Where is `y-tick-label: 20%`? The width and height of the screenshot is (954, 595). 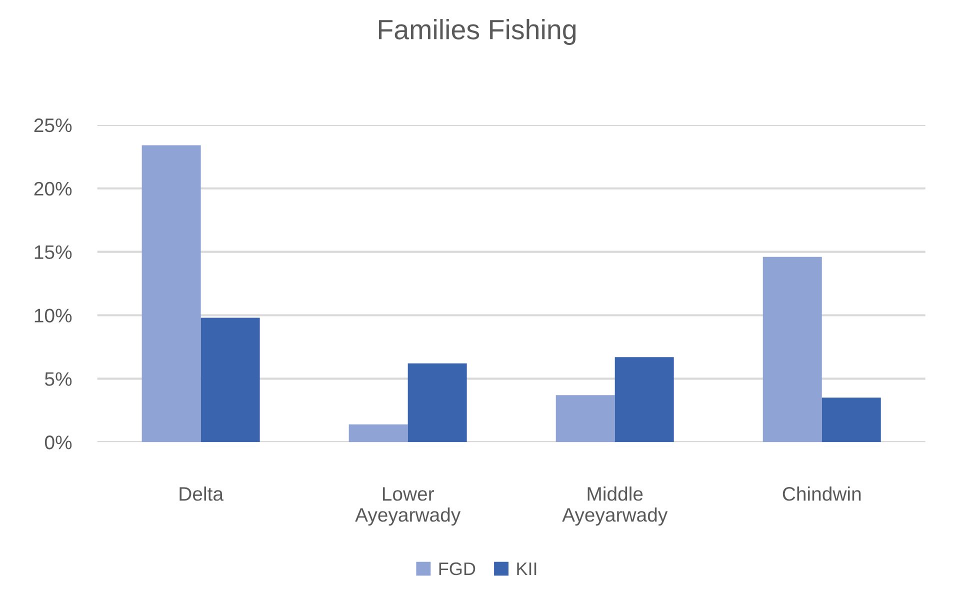 y-tick-label: 20% is located at coordinates (53, 189).